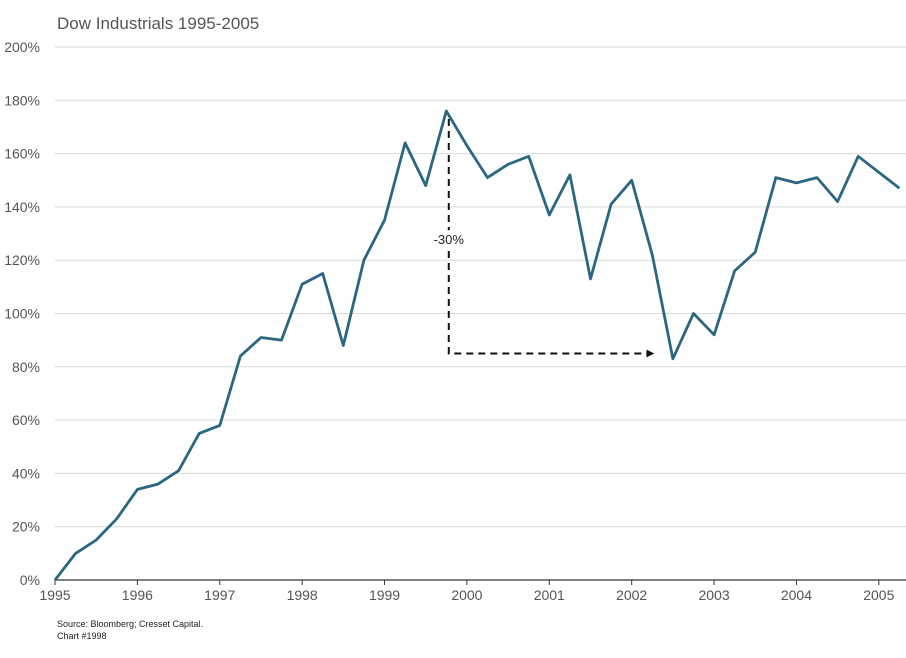 Image resolution: width=906 pixels, height=658 pixels. Describe the element at coordinates (302, 595) in the screenshot. I see `x-tick-label: 1998` at that location.